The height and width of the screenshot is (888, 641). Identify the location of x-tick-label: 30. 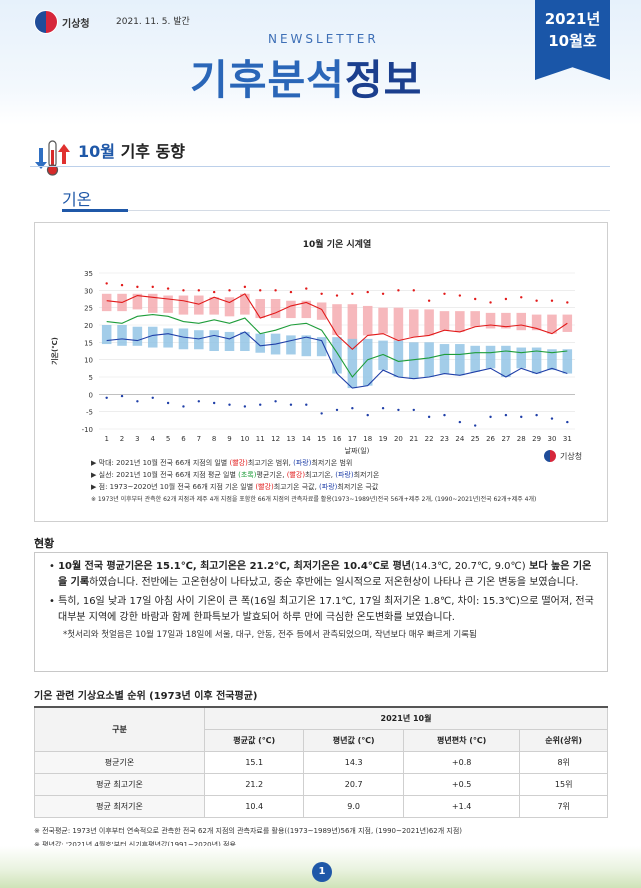
(552, 439).